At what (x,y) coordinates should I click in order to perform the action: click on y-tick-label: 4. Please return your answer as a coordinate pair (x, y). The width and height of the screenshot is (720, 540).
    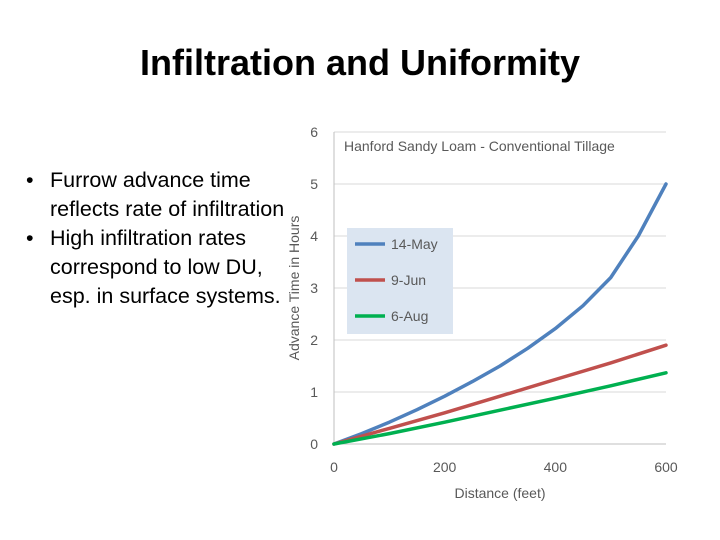
    Looking at the image, I should click on (314, 236).